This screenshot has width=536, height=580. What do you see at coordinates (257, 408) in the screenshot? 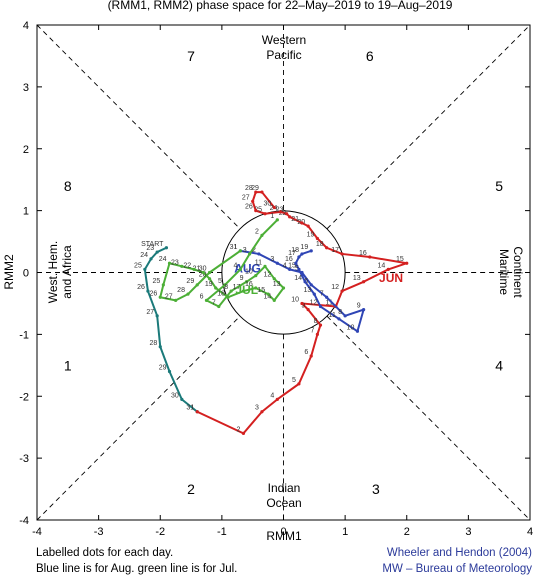
I see `day-label: 3` at bounding box center [257, 408].